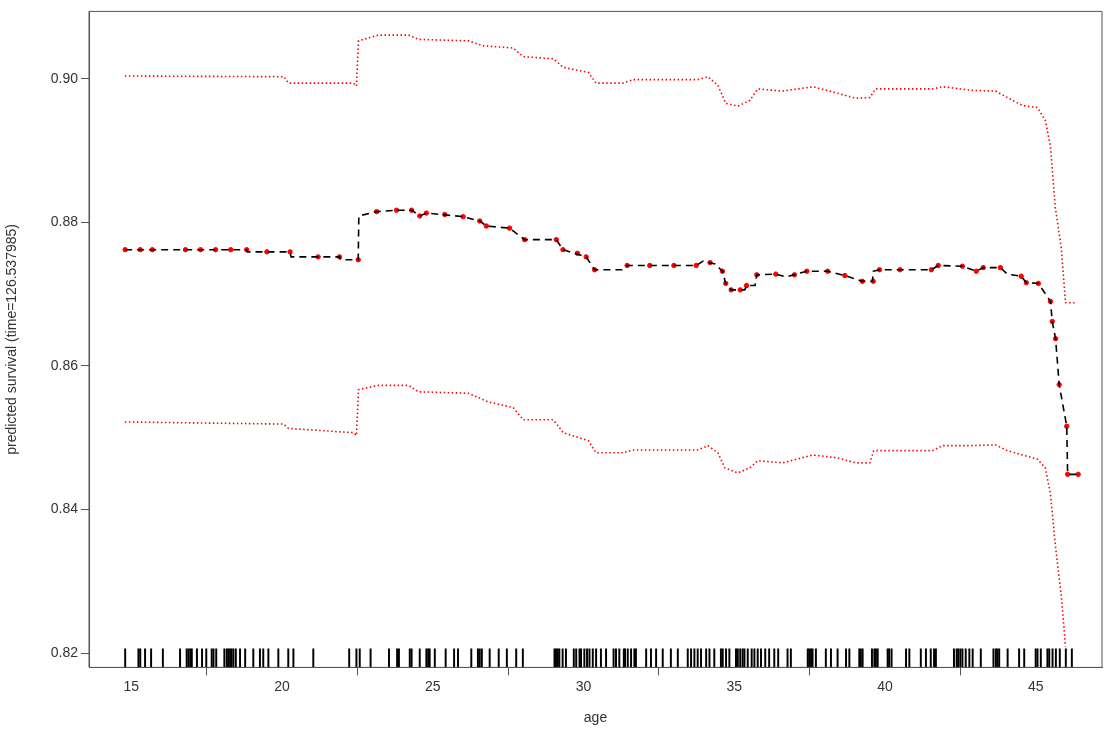 The width and height of the screenshot is (1107, 731). What do you see at coordinates (595, 717) in the screenshot?
I see `x-axis-title: age` at bounding box center [595, 717].